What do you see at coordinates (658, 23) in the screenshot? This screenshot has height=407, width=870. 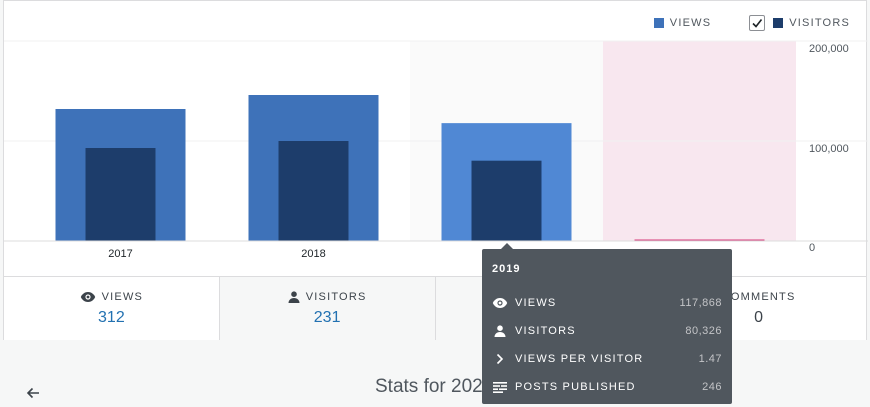 I see `legend-views-swatch` at bounding box center [658, 23].